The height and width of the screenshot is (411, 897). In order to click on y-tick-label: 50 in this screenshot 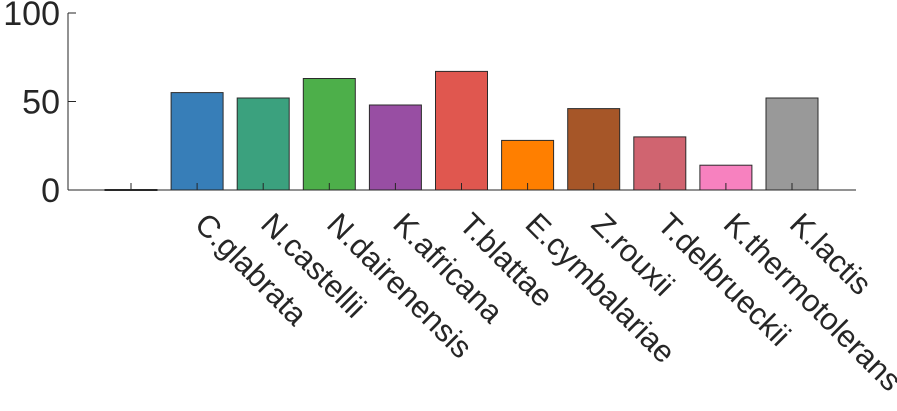, I will do `click(41, 103)`.